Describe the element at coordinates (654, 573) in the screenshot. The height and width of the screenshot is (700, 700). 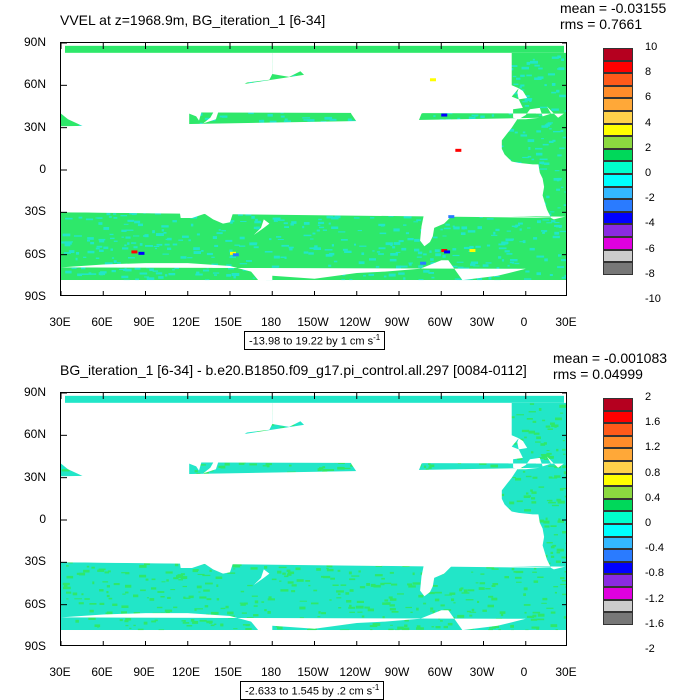
I see `colorbar-label: -0.8` at that location.